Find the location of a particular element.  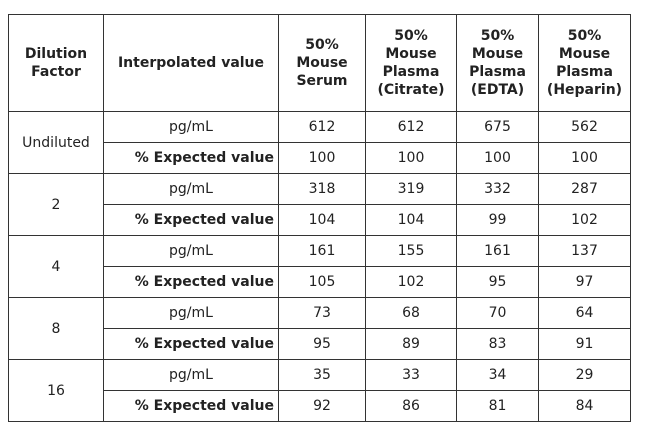

value-cell: 319 is located at coordinates (411, 189).